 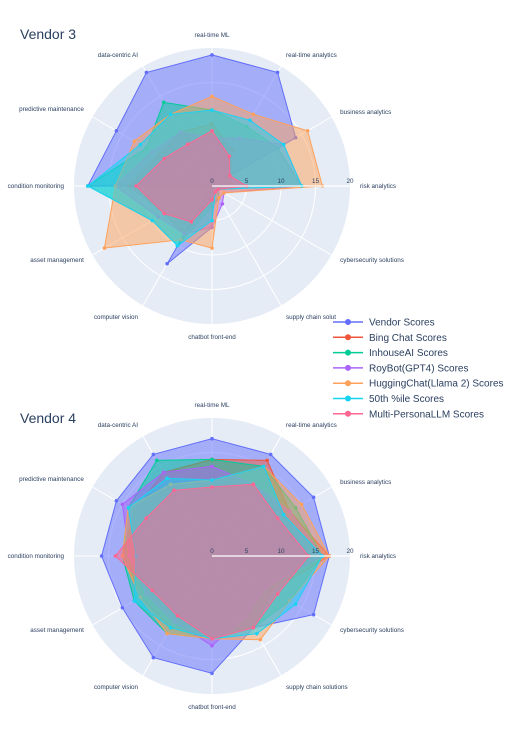 What do you see at coordinates (384, 323) in the screenshot?
I see `legend-item-vendor-scores: Vendor Scores` at bounding box center [384, 323].